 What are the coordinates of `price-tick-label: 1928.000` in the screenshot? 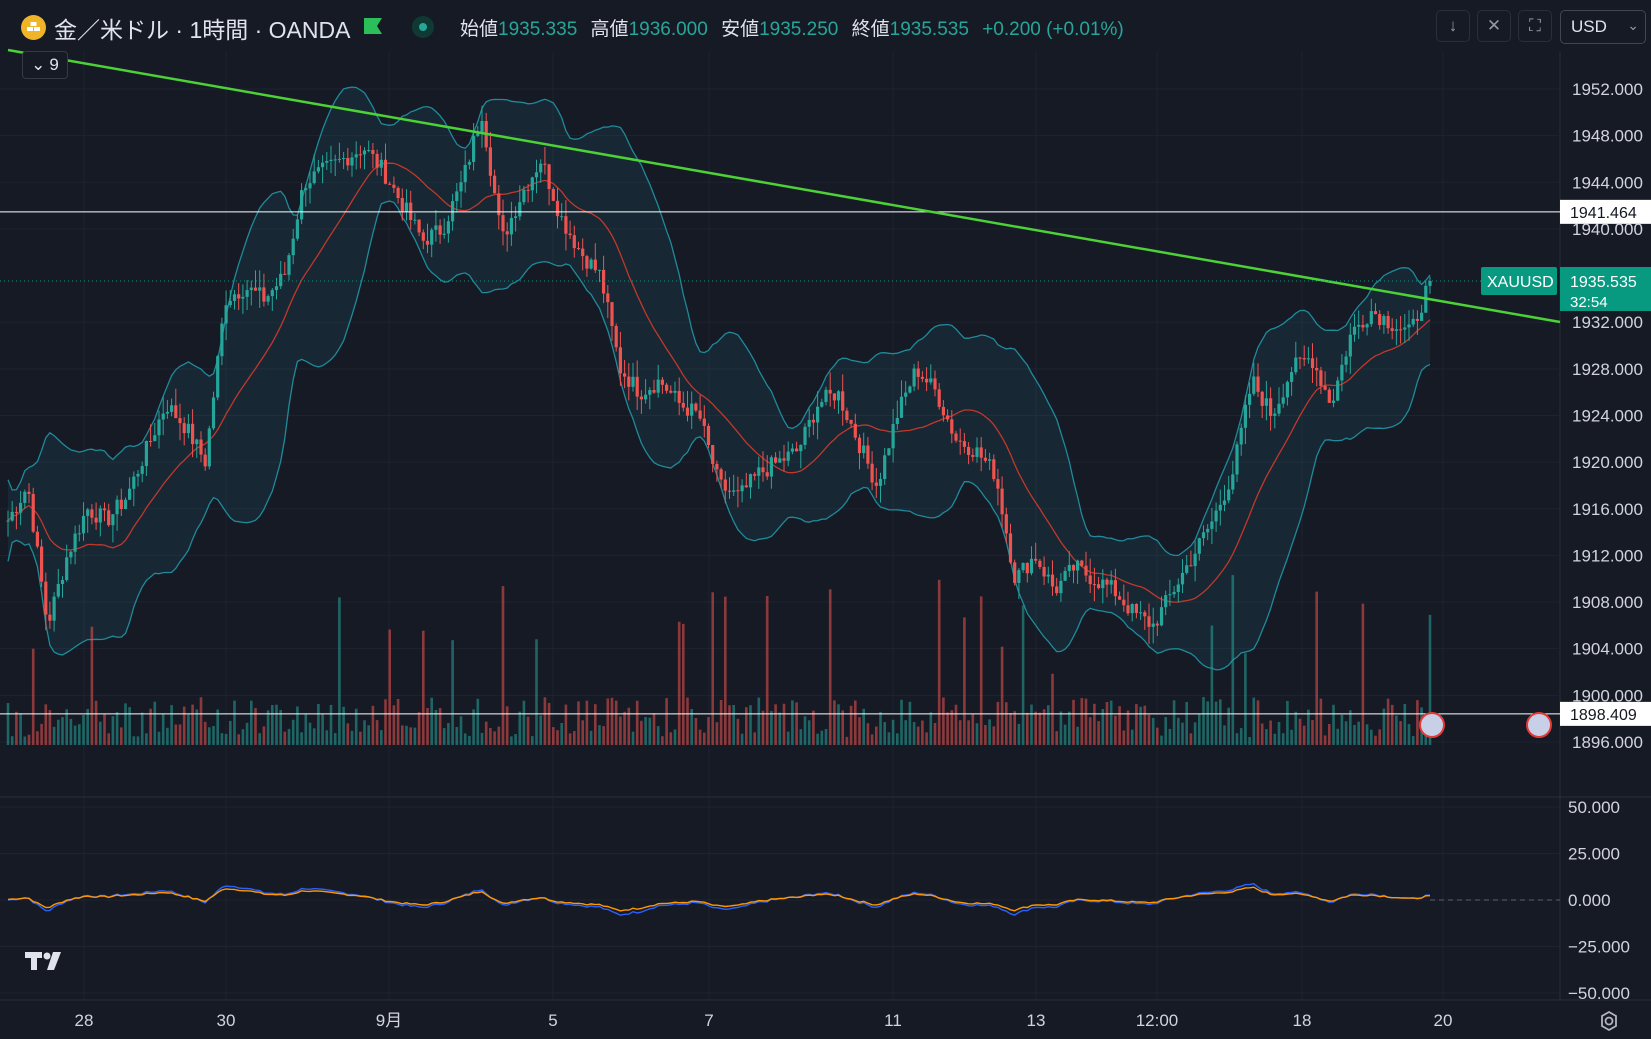 It's located at (1607, 369).